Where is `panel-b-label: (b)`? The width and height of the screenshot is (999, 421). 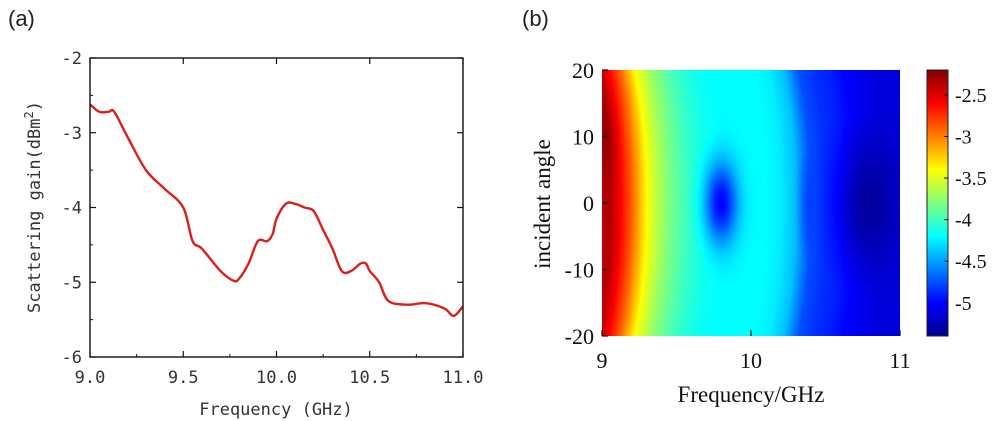
panel-b-label: (b) is located at coordinates (535, 18).